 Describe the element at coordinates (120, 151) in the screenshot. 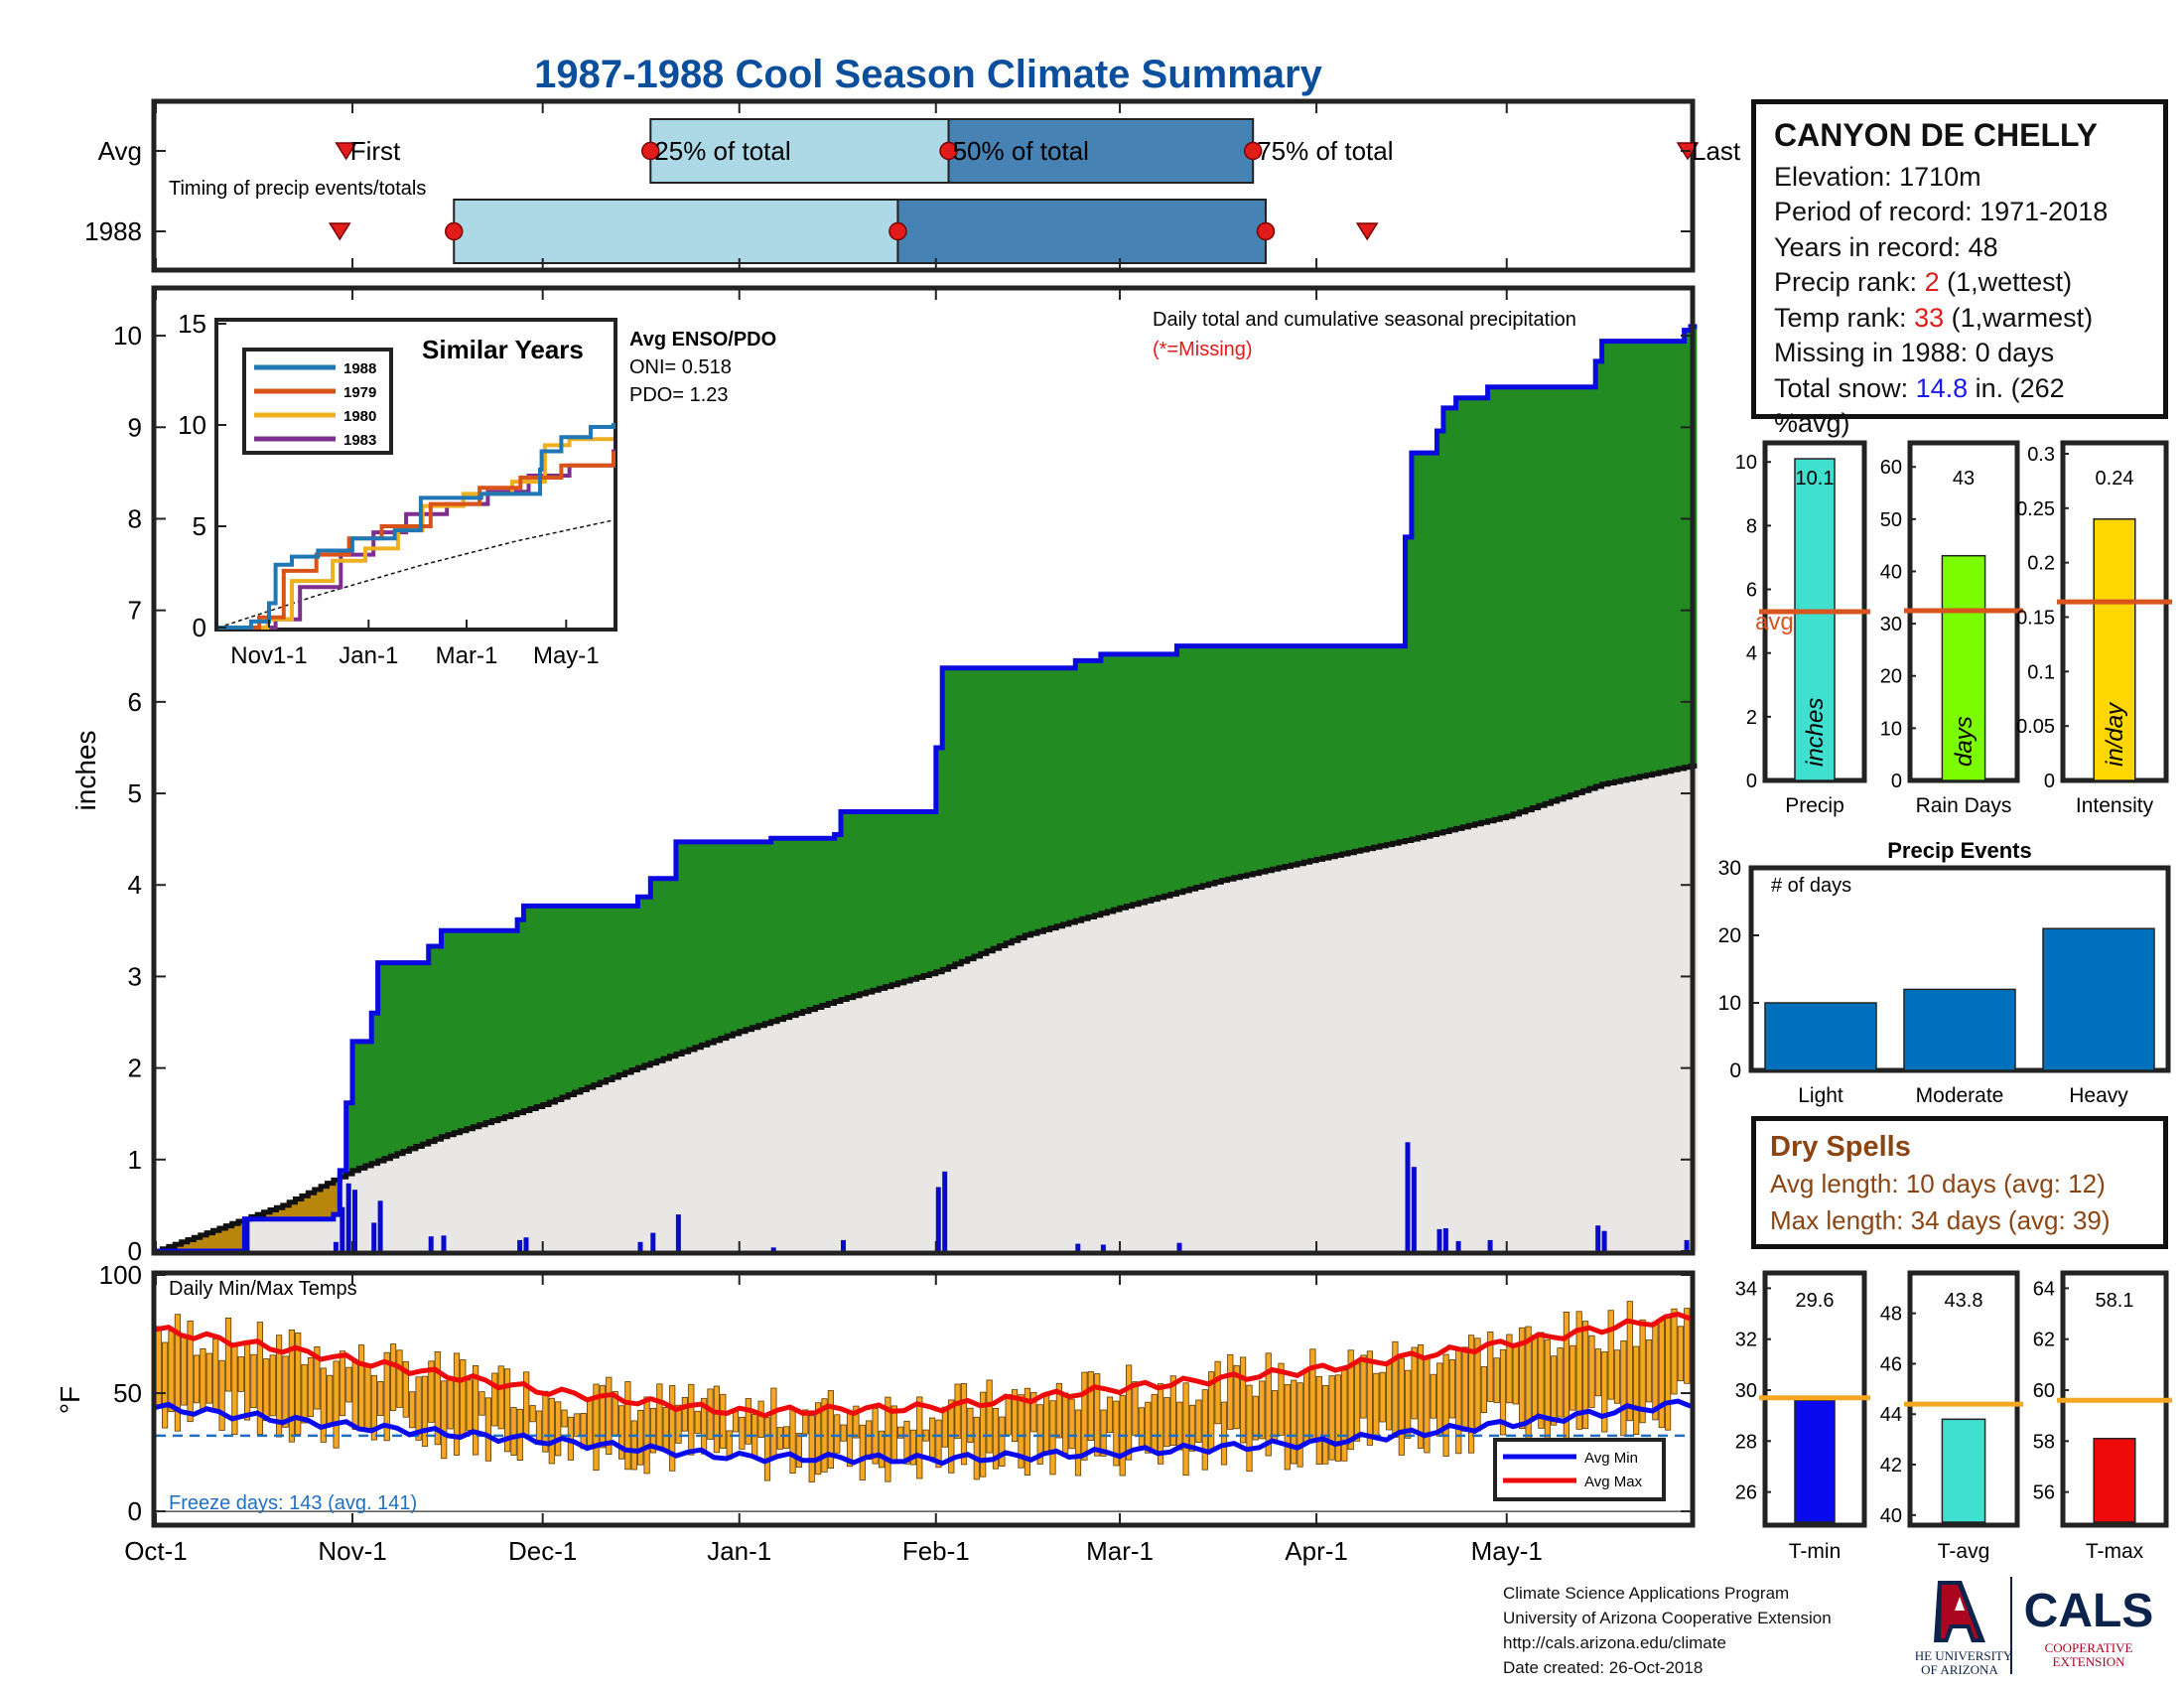

I see `timing-row-label-avg: Avg` at that location.